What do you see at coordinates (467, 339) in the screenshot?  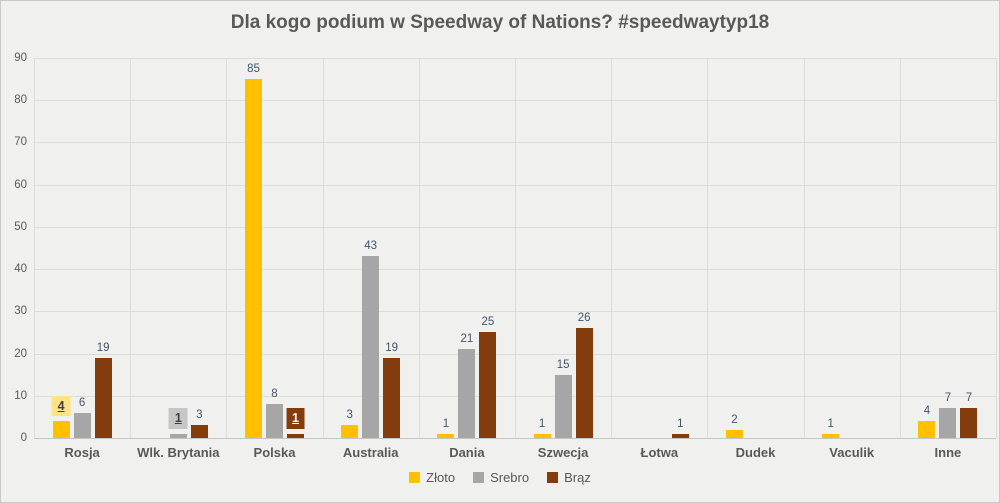 I see `bar-label: 21` at bounding box center [467, 339].